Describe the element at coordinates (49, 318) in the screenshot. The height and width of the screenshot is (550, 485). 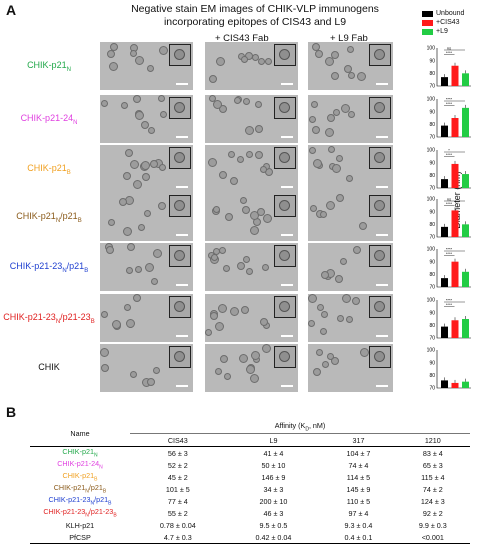
I see `row-label-6: CHIK-p21-23N/p21-23B` at that location.